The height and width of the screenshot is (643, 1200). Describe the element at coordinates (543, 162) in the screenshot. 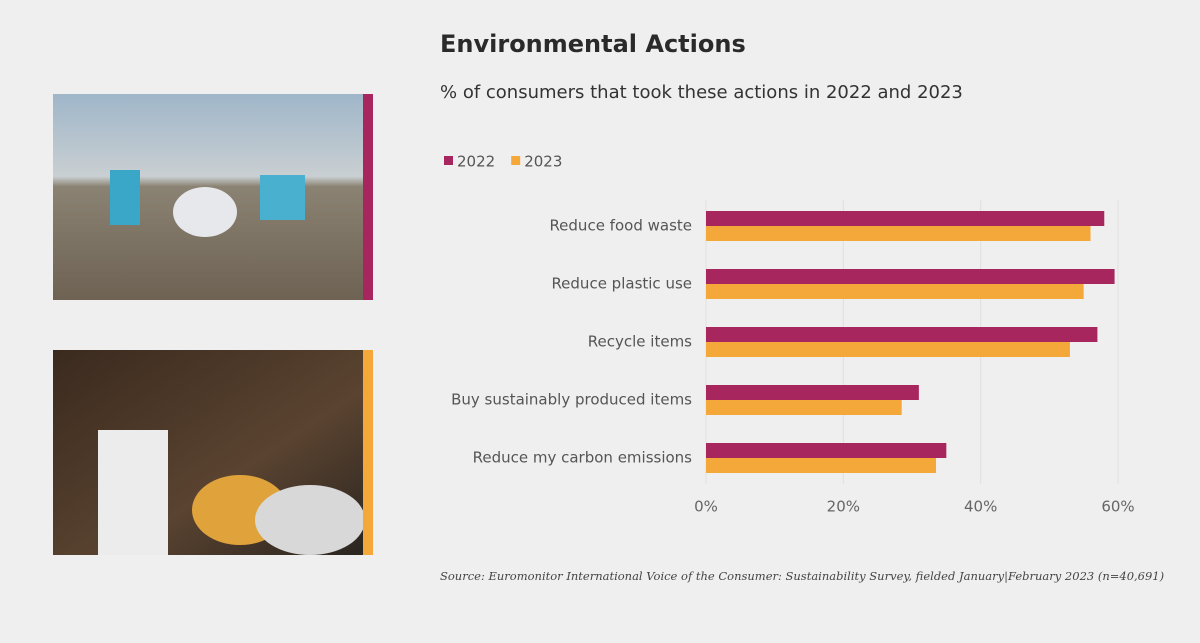

I see `legend-label: 2023` at that location.